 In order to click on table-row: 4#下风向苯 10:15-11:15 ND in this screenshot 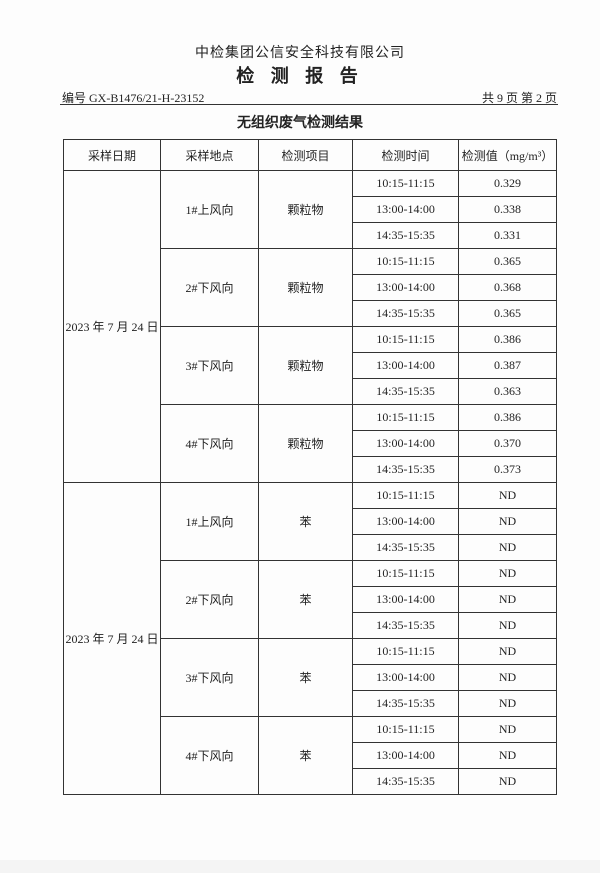, I will do `click(310, 755)`.